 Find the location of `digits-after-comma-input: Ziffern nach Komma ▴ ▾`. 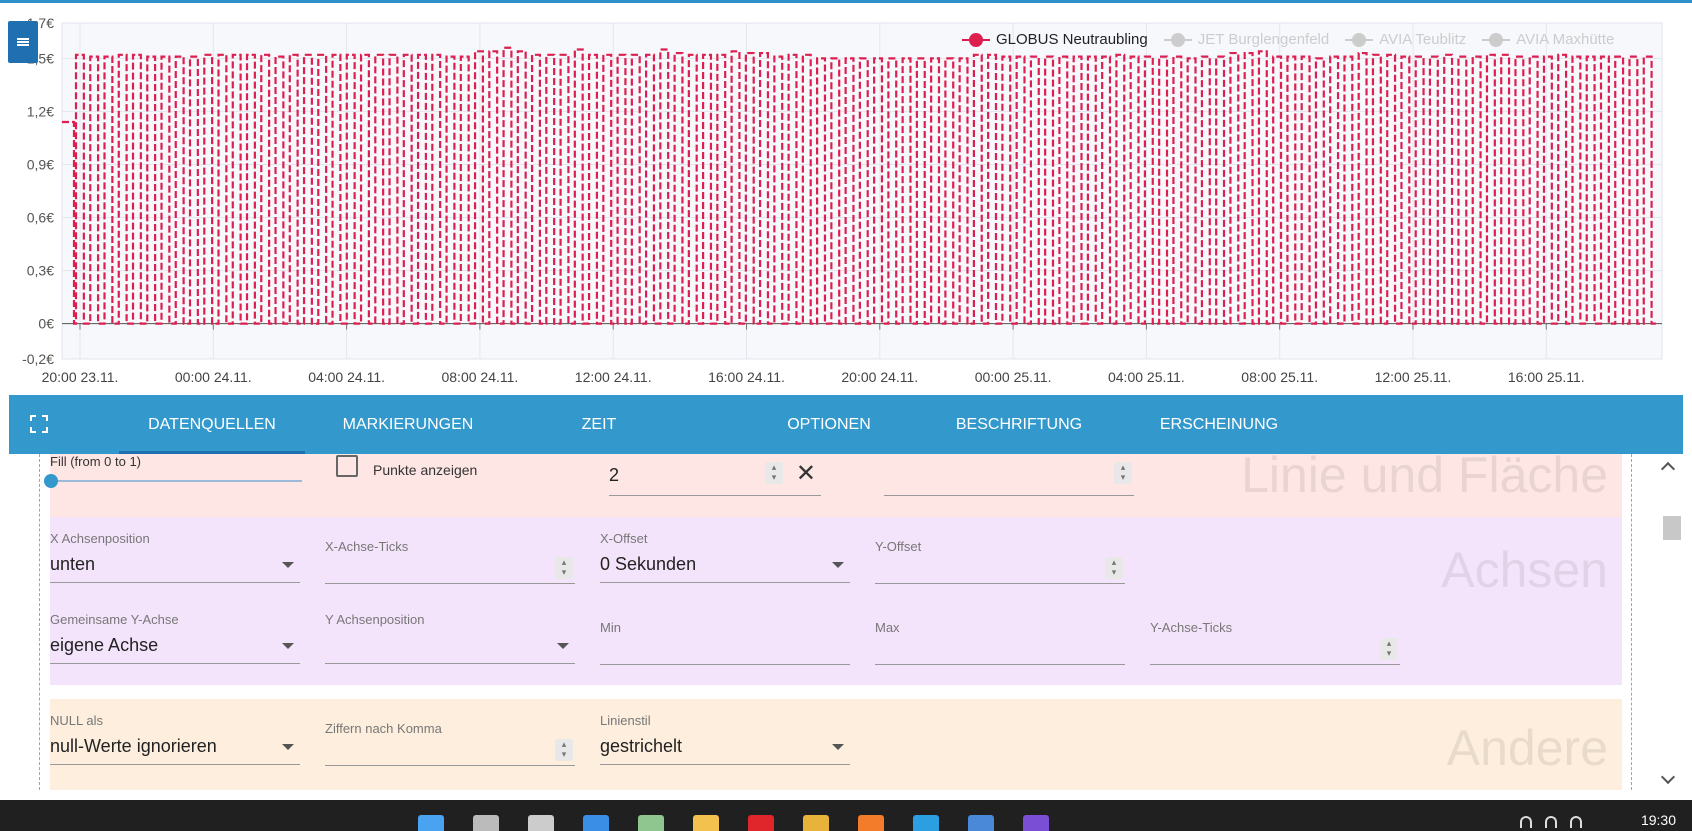

digits-after-comma-input: Ziffern nach Komma ▴ ▾ is located at coordinates (450, 747).